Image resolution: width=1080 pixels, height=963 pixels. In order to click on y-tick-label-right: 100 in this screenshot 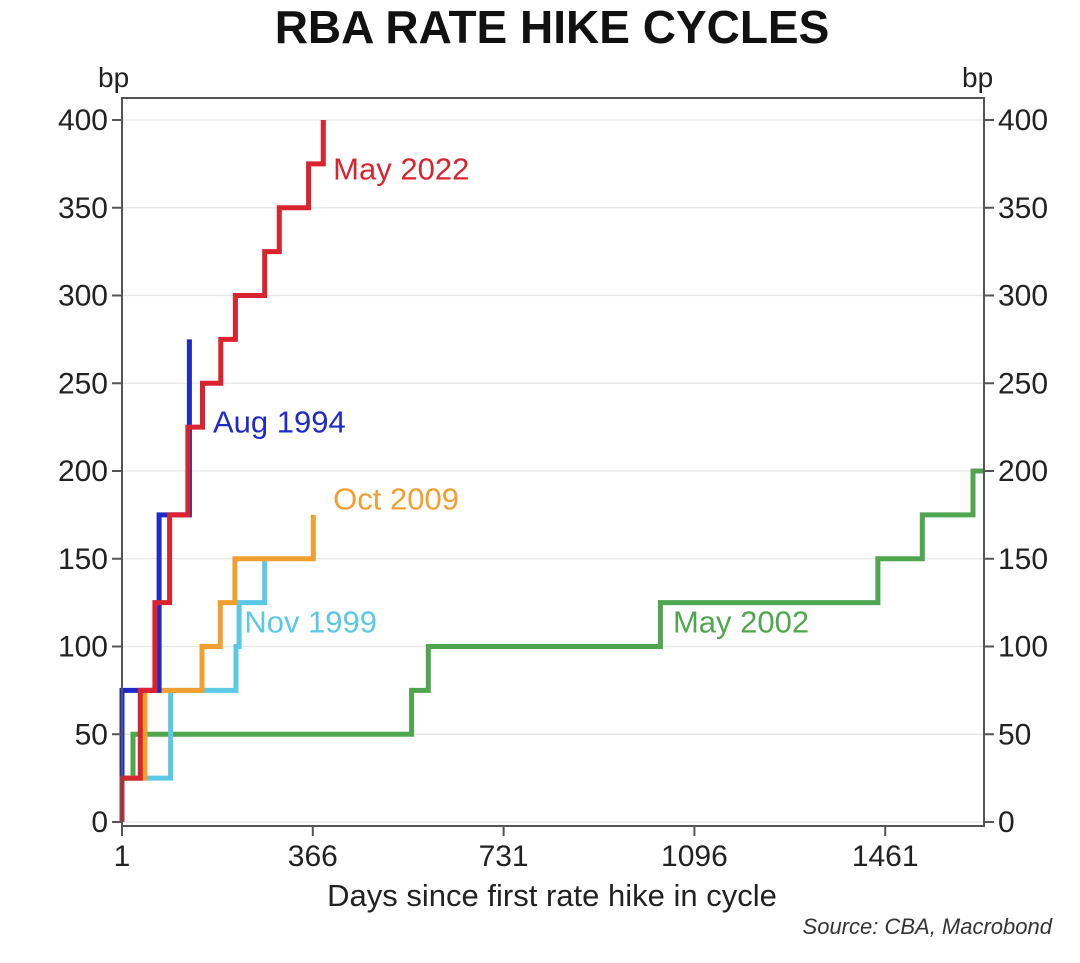, I will do `click(1023, 647)`.